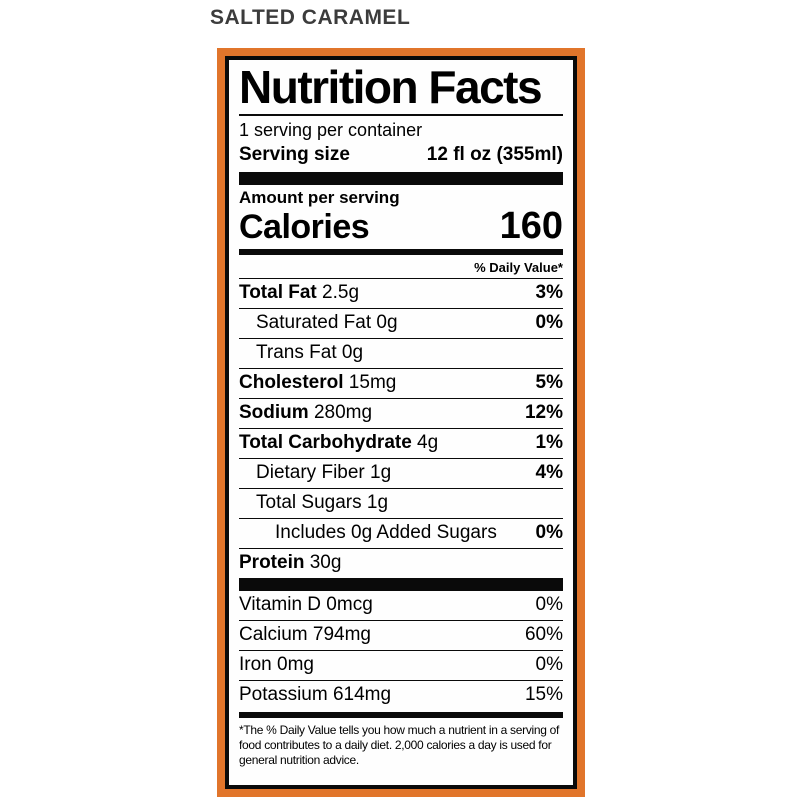  What do you see at coordinates (401, 90) in the screenshot?
I see `nutrition-facts-heading: Nutrition Facts` at bounding box center [401, 90].